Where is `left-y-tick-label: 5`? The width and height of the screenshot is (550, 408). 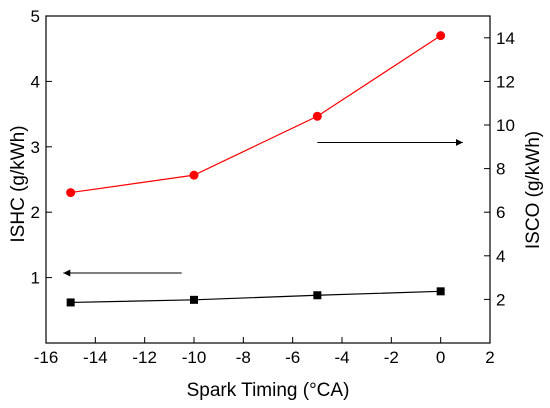
left-y-tick-label: 5 is located at coordinates (35, 16).